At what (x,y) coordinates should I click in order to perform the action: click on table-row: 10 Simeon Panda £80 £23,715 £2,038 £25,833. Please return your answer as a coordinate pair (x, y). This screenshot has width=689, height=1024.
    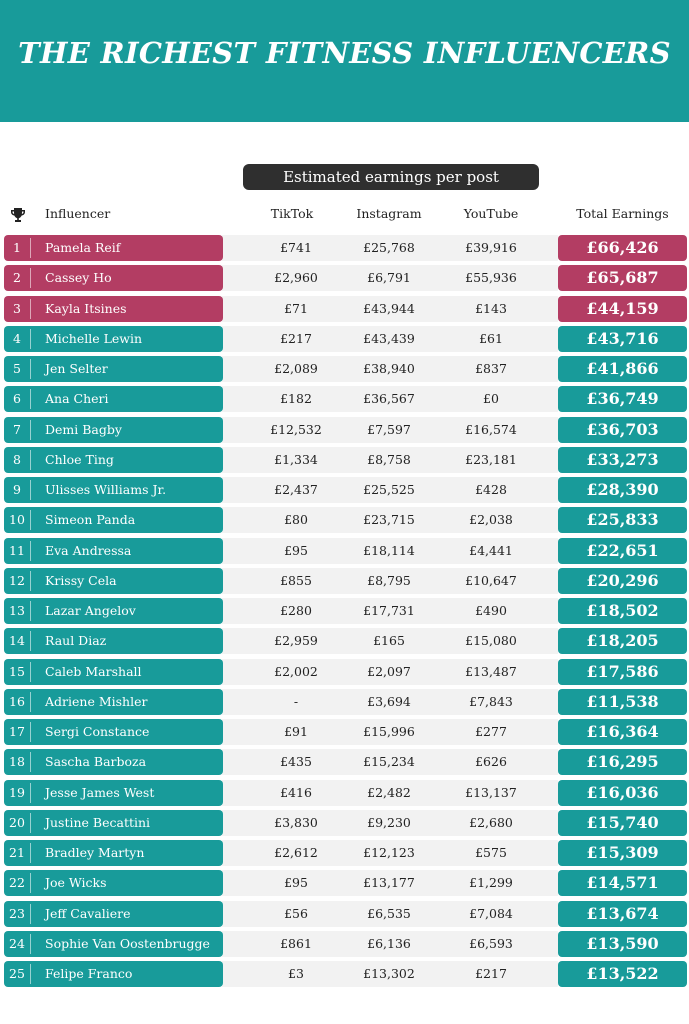
    Looking at the image, I should click on (345, 520).